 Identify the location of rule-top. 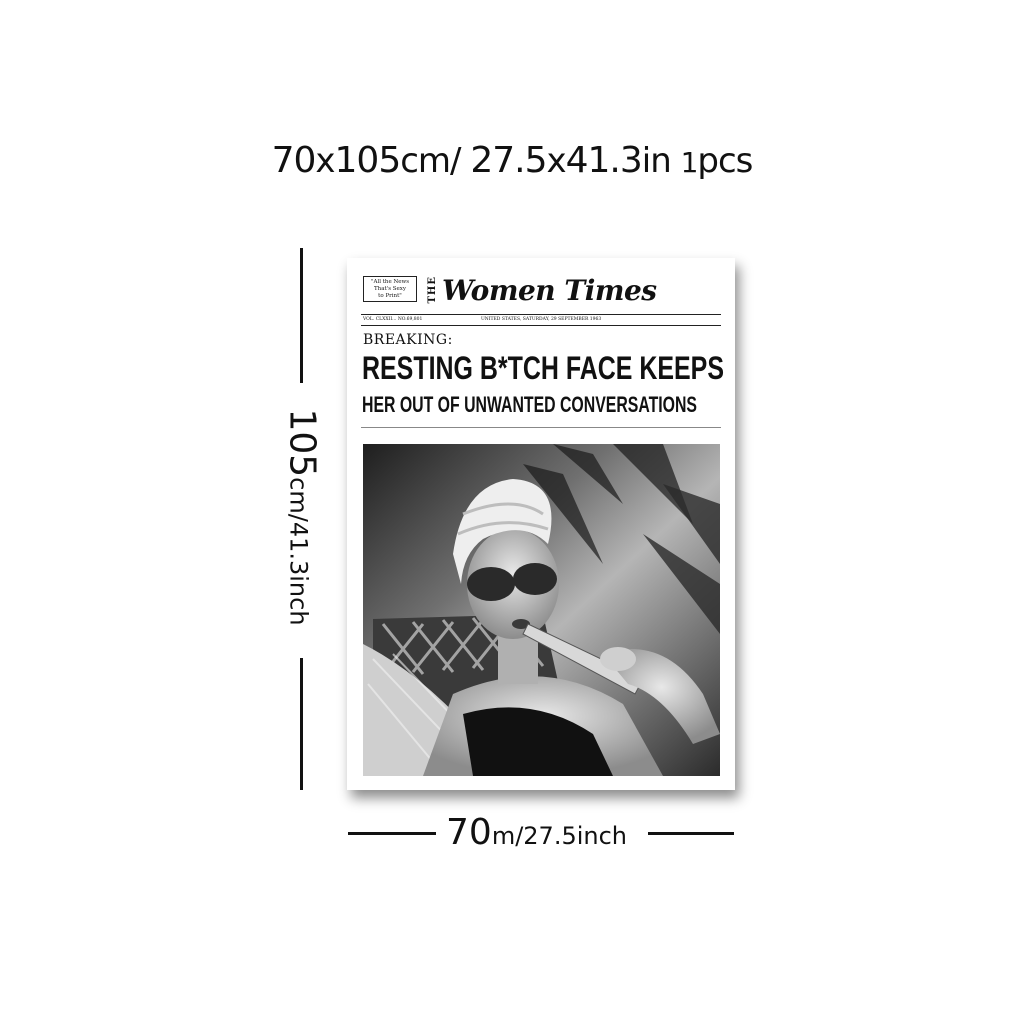
(541, 314).